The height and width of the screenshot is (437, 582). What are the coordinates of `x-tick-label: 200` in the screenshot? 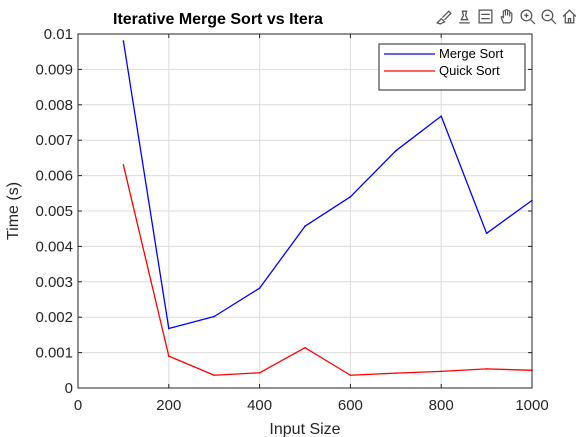 It's located at (168, 405).